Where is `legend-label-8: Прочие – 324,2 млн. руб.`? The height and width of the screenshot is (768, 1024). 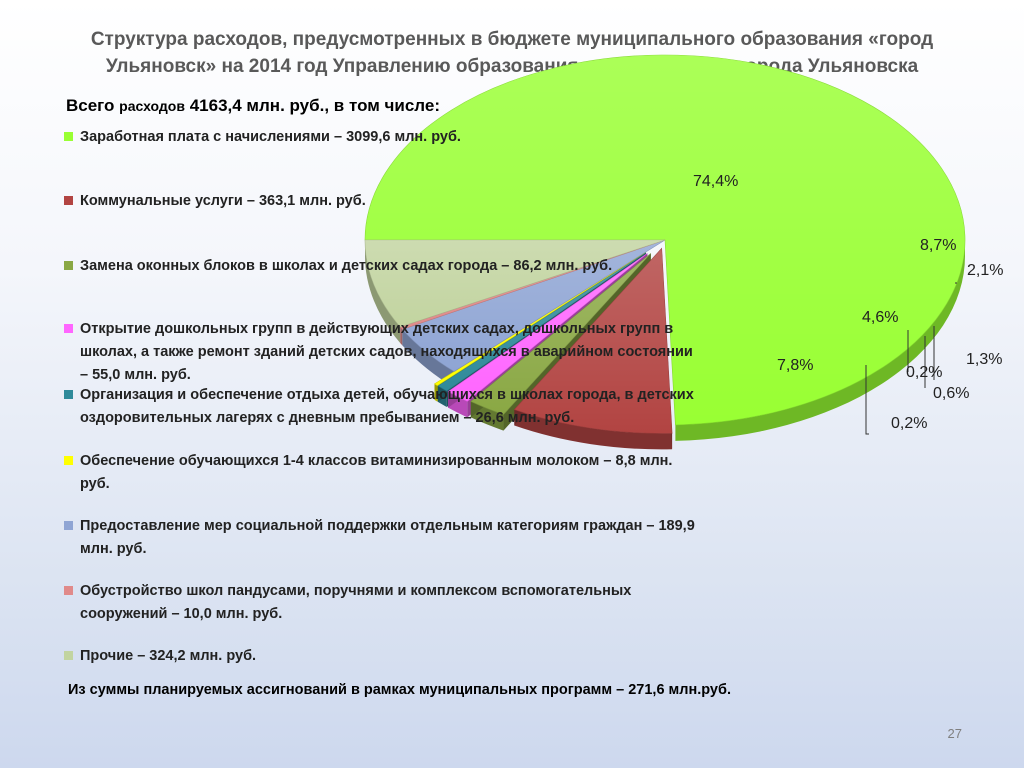 legend-label-8: Прочие – 324,2 млн. руб. is located at coordinates (168, 656).